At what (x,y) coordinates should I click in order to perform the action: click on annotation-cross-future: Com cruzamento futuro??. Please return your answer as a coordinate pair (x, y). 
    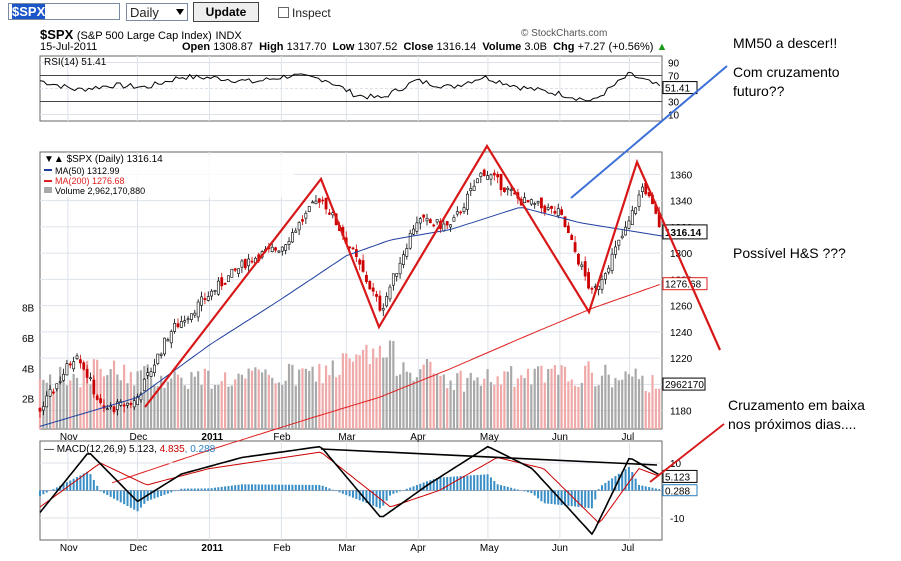
    Looking at the image, I should click on (786, 81).